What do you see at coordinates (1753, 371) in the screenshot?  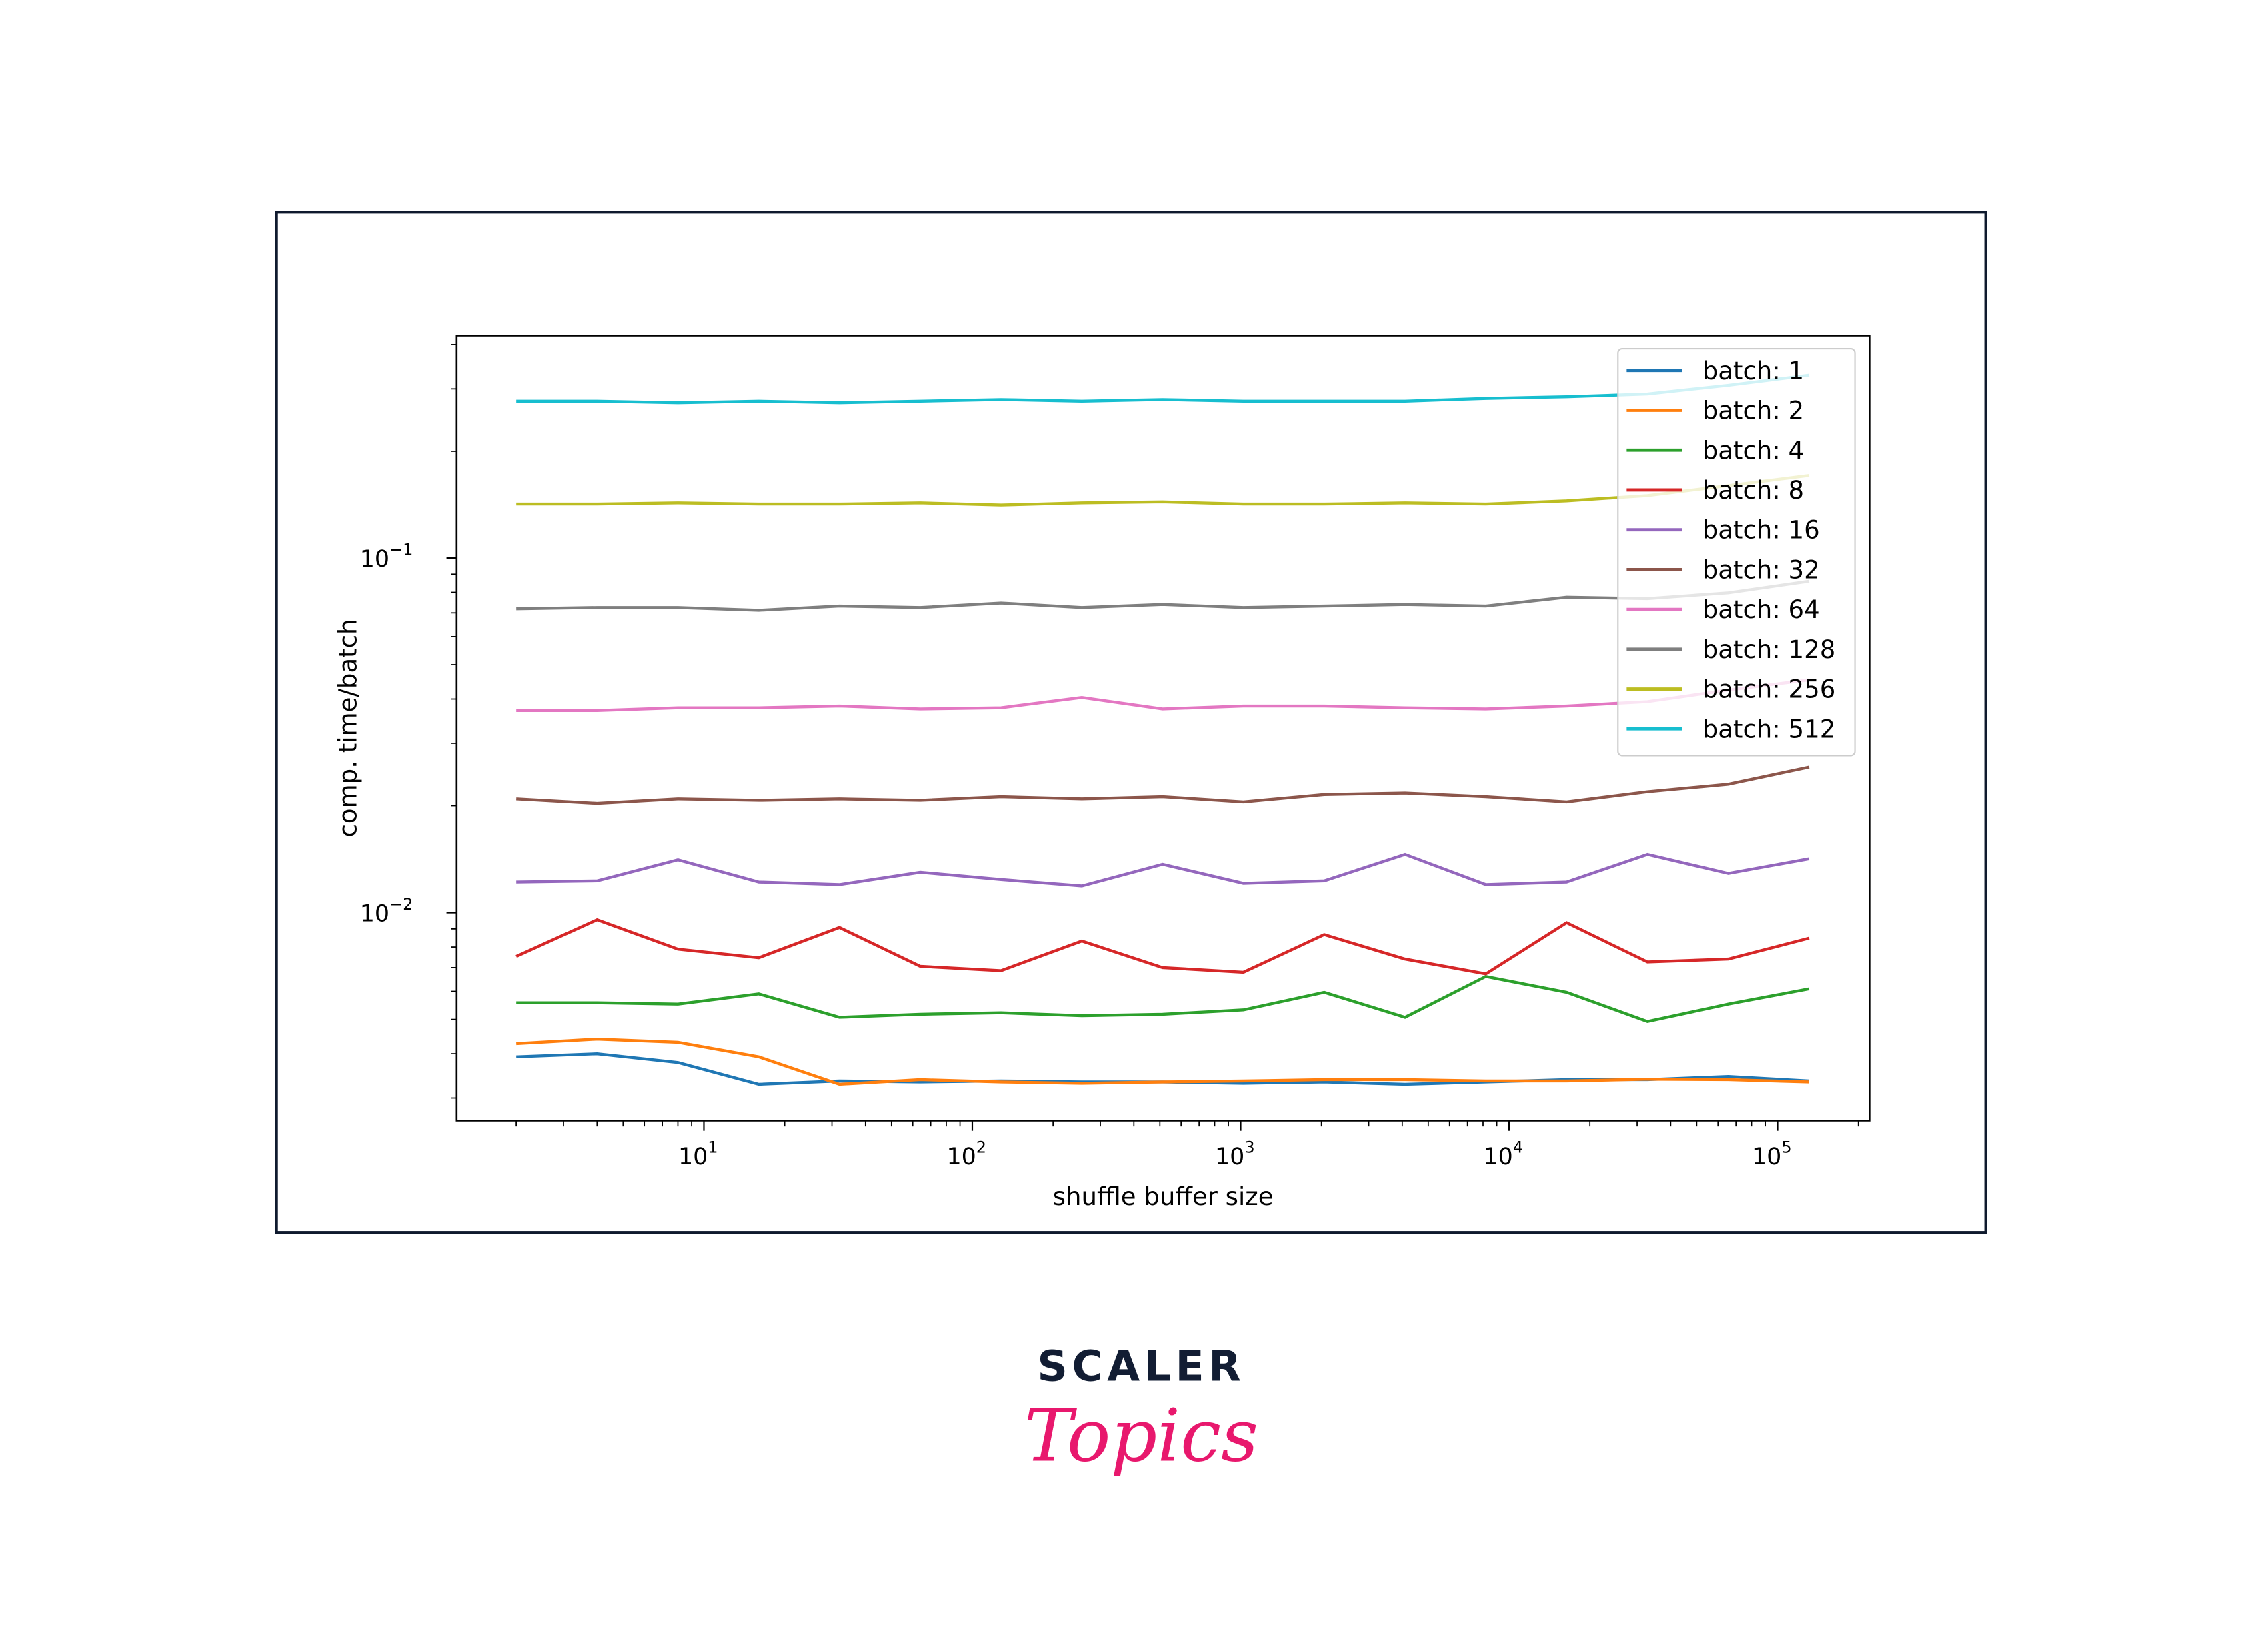 I see `legend-label: batch: 1` at bounding box center [1753, 371].